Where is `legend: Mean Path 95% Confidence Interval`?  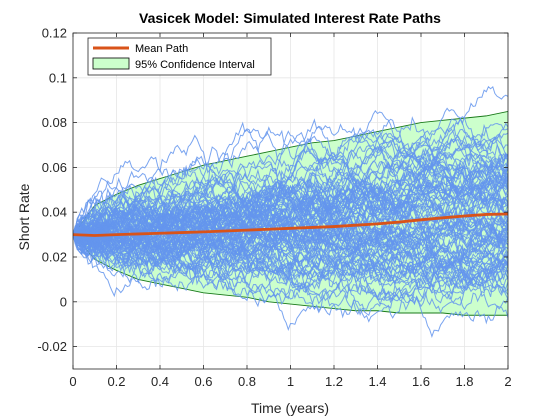
legend: Mean Path 95% Confidence Interval is located at coordinates (179, 56).